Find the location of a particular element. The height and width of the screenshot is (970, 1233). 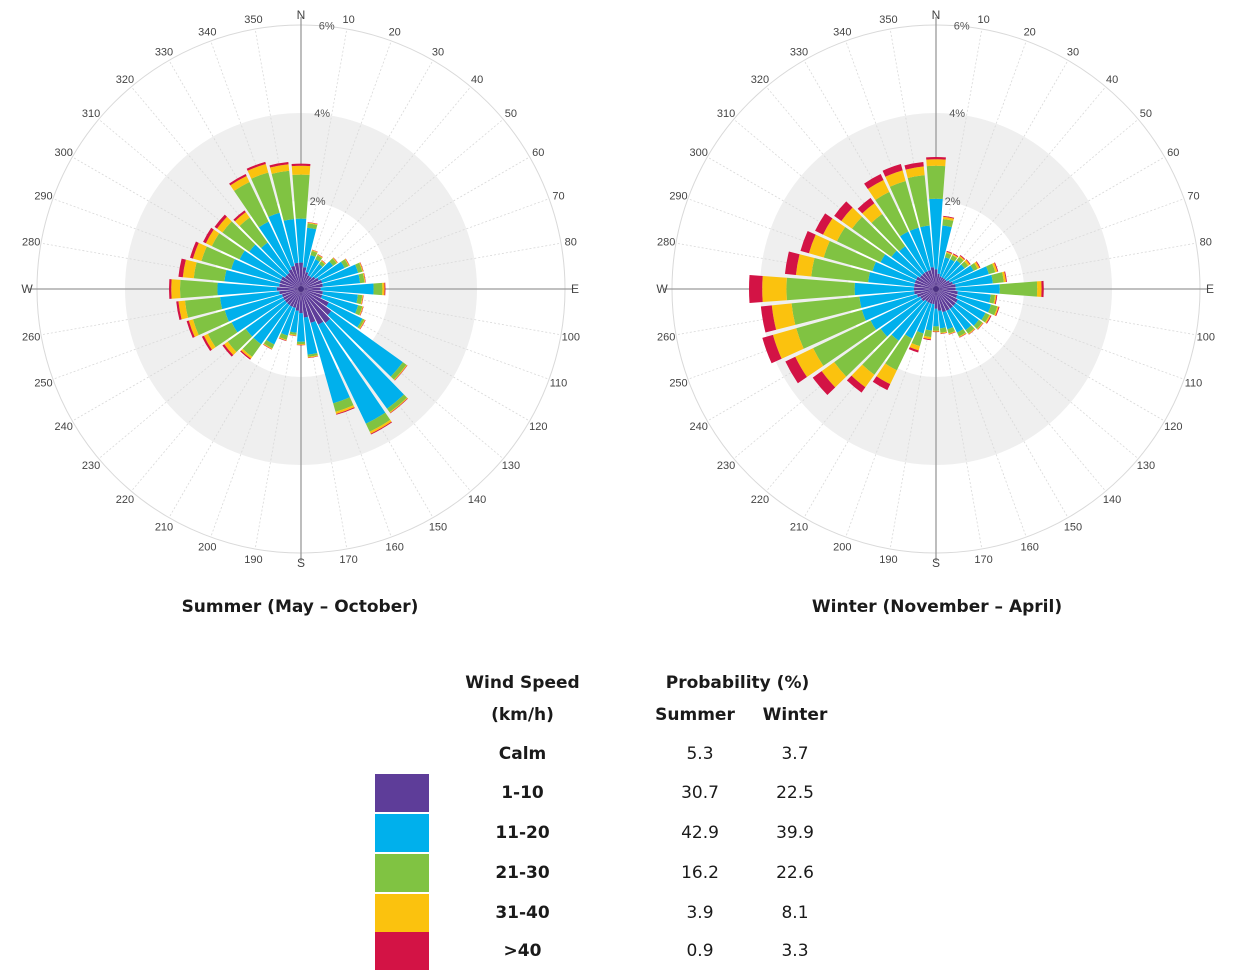

legend-row-1-10: 1-10 30.7 22.5 is located at coordinates (620, 793).